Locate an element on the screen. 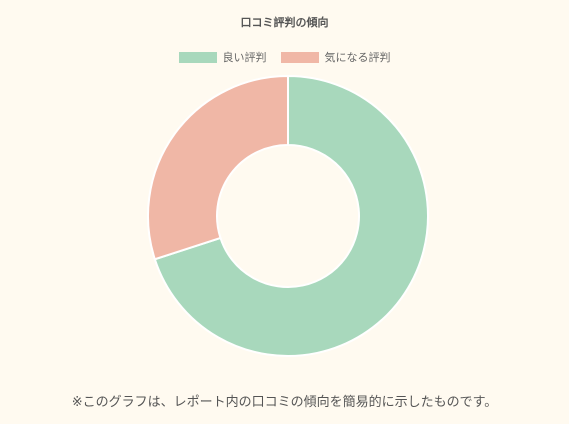 This screenshot has height=424, width=569. footnote: ※このグラフは、レポート内の口コミの傾向を簡易的に示したものです。 is located at coordinates (284, 402).